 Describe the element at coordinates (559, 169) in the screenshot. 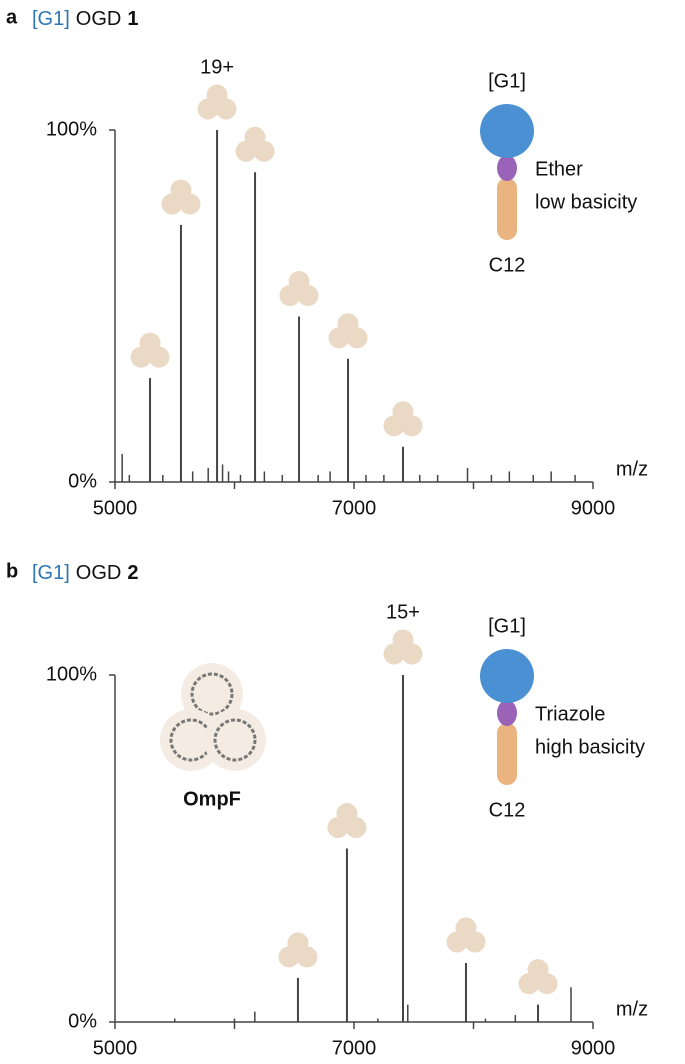

I see `linker-label: Ether` at that location.